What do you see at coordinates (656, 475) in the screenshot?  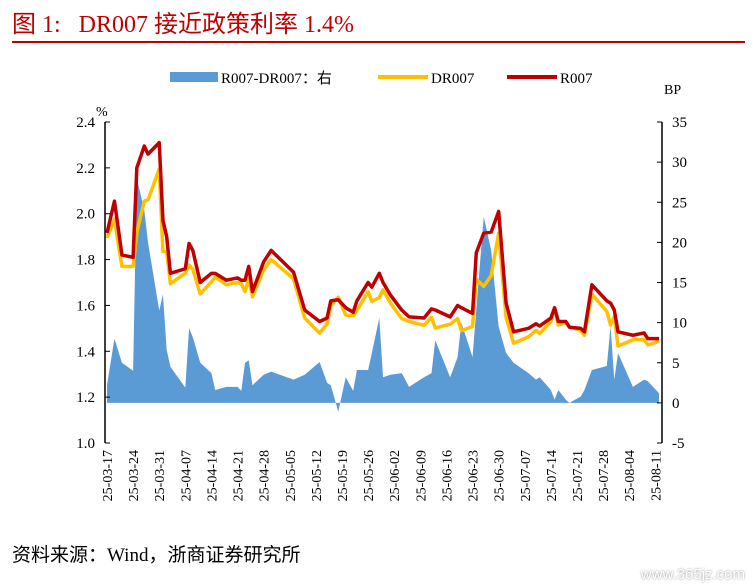 I see `x-tick-label: 25-08-11` at bounding box center [656, 475].